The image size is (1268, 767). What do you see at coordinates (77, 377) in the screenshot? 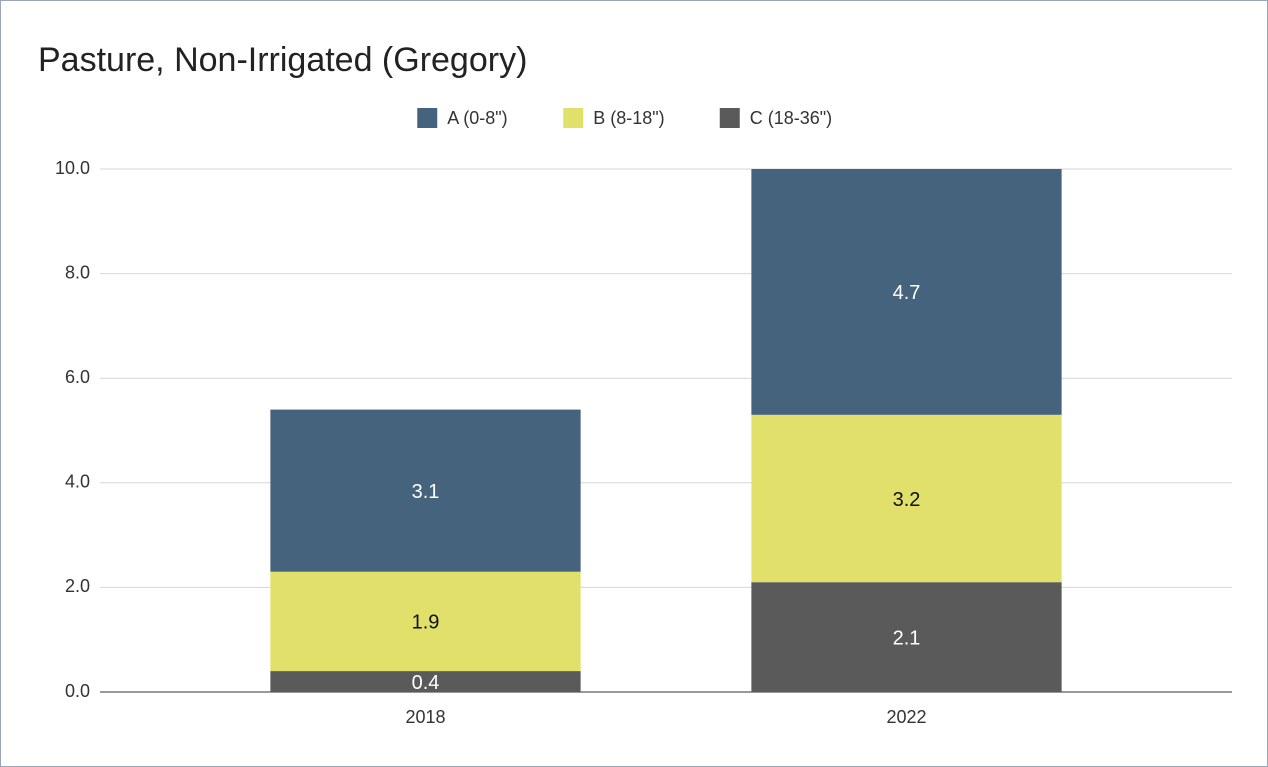
I see `y-tick-label: 6.0` at bounding box center [77, 377].